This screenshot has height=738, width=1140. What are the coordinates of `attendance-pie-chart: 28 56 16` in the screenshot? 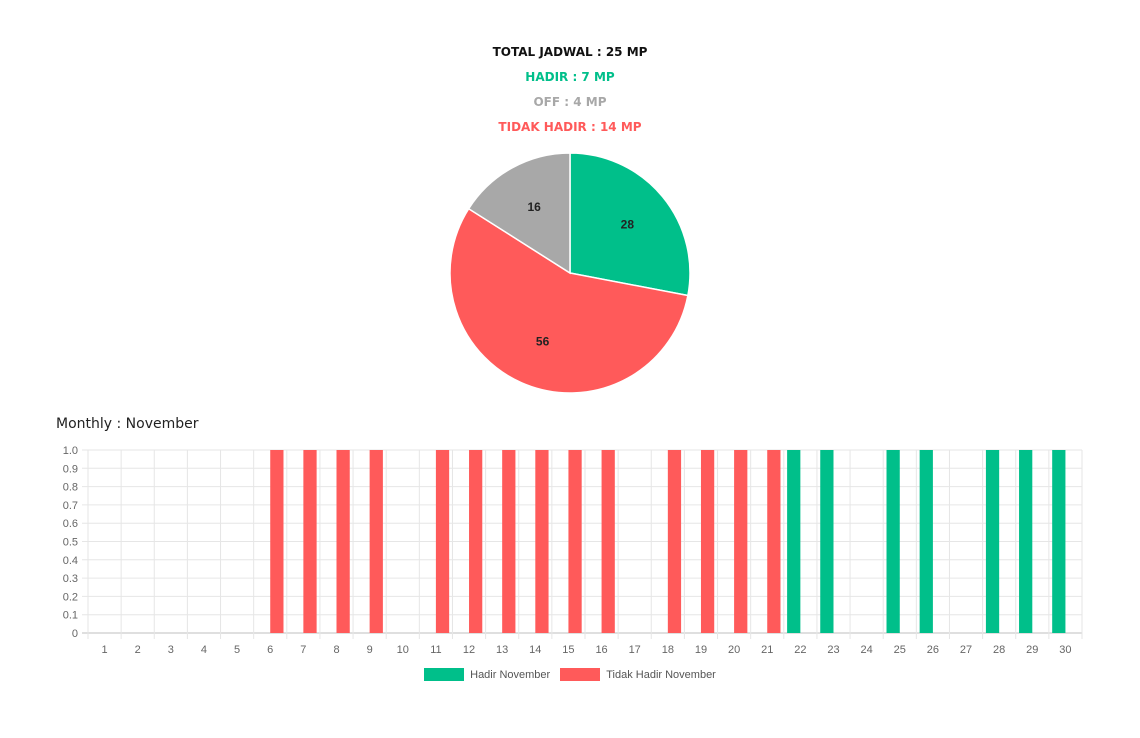 It's located at (570, 273).